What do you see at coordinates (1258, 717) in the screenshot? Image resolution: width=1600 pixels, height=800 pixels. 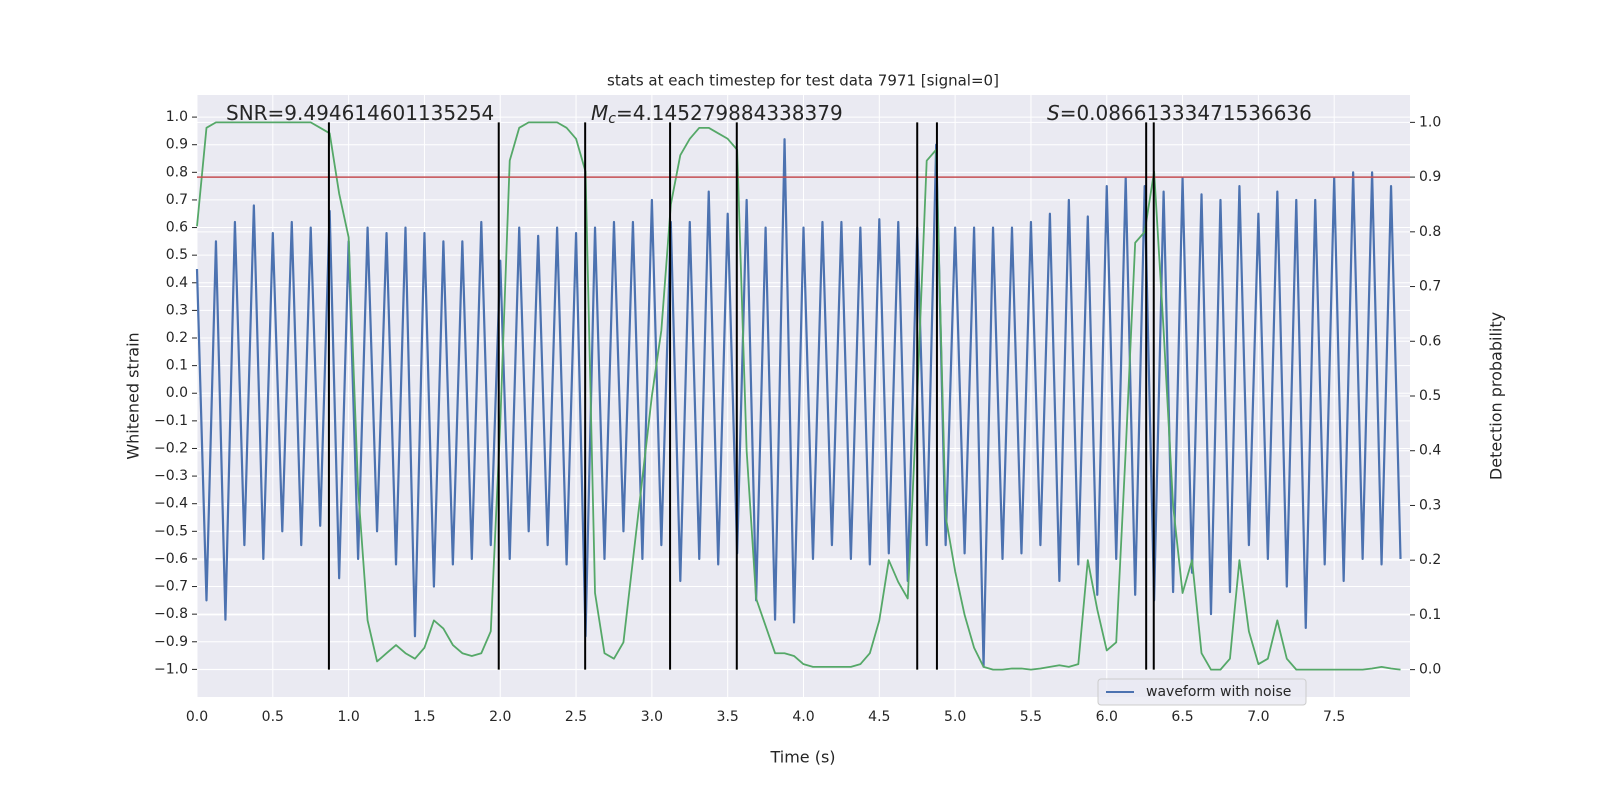 I see `x-tick-label: 7.0` at bounding box center [1258, 717].